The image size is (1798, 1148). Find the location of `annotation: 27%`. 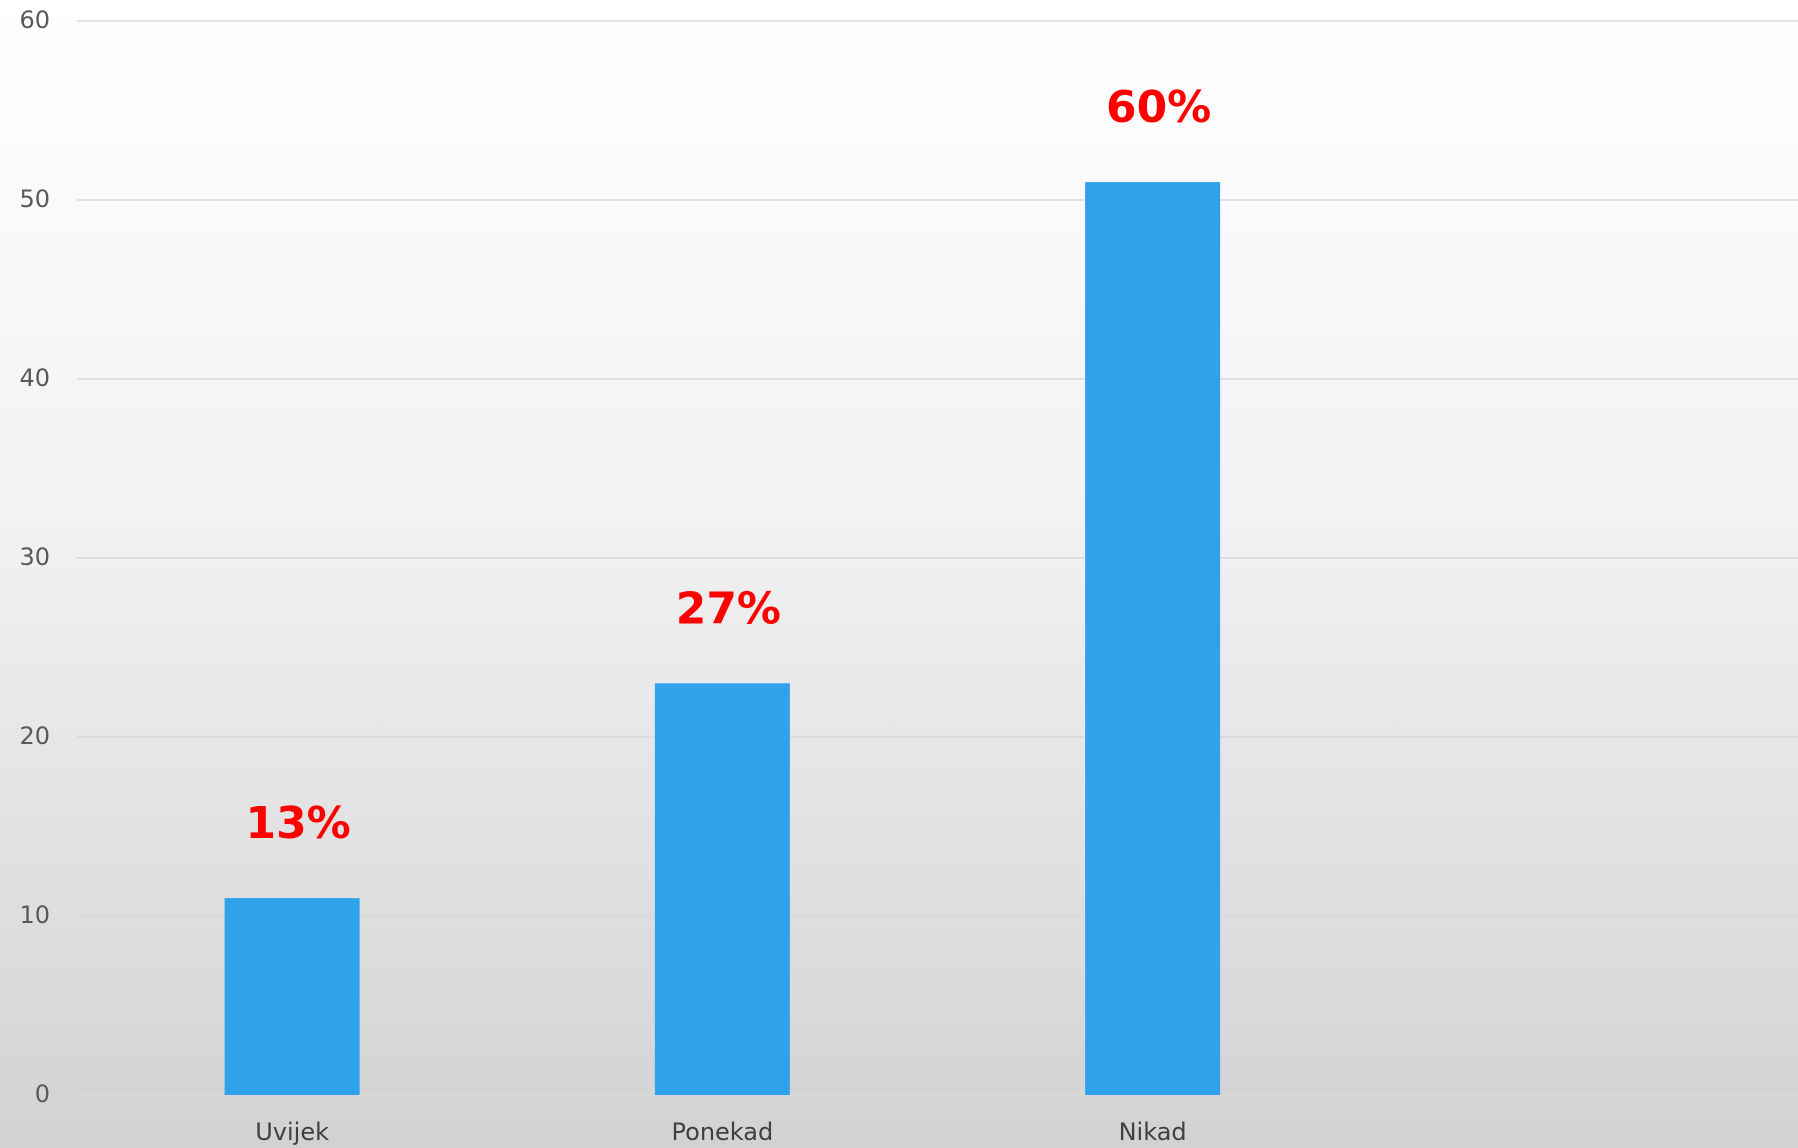

annotation: 27% is located at coordinates (728, 608).